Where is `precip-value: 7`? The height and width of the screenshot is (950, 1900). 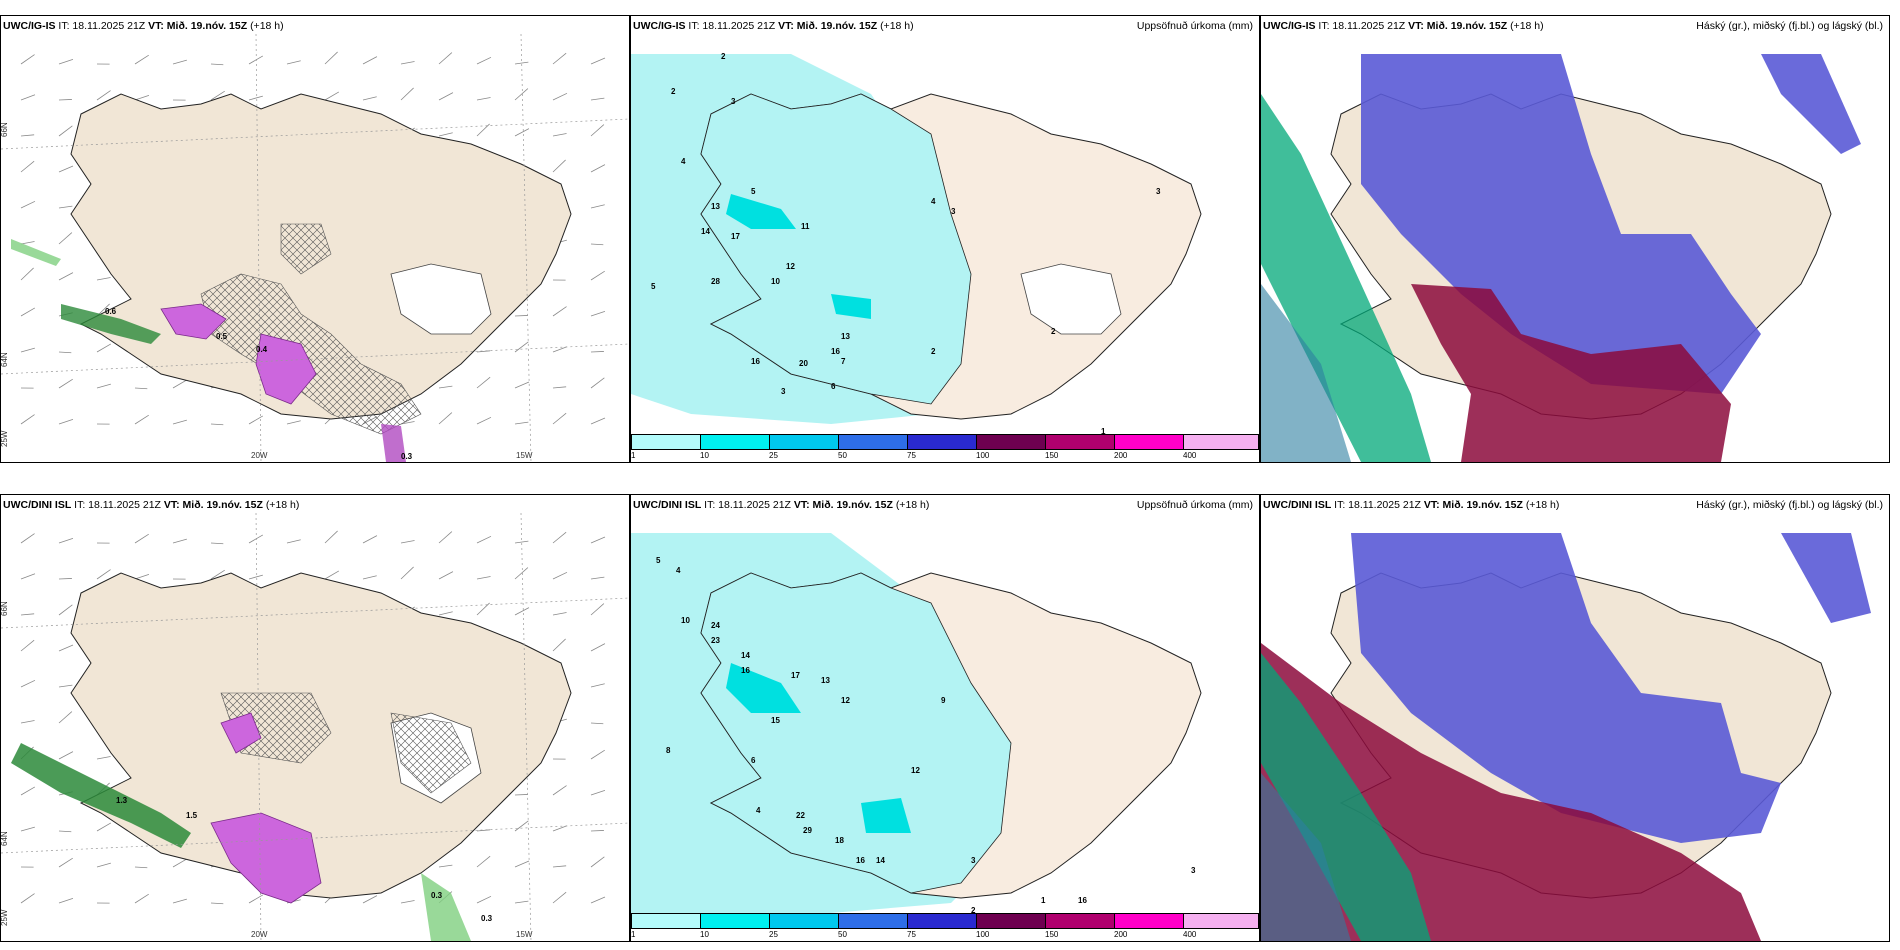
precip-value: 7 is located at coordinates (843, 361).